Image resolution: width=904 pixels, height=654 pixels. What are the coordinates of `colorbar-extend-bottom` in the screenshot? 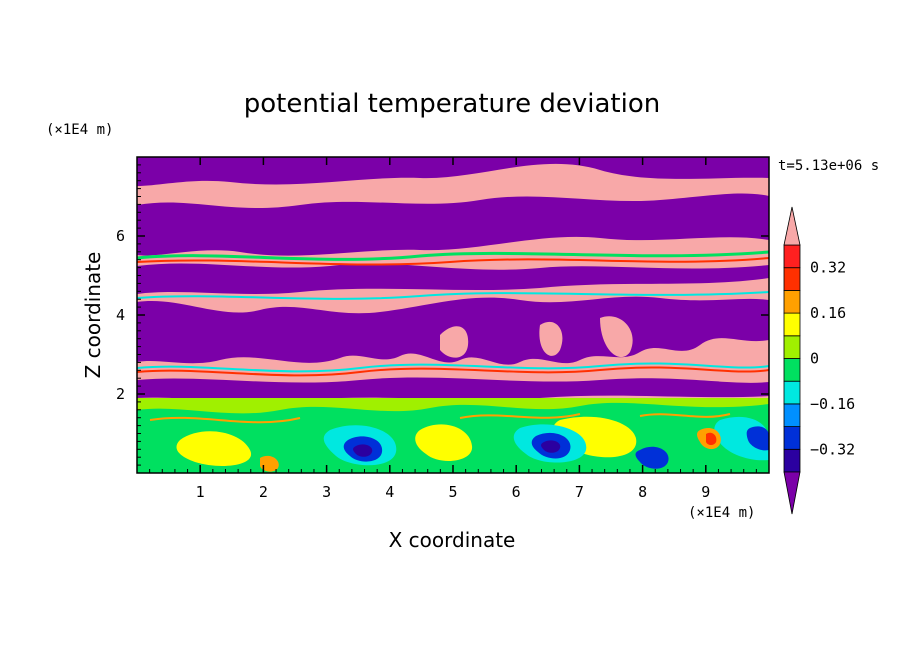 It's located at (792, 493).